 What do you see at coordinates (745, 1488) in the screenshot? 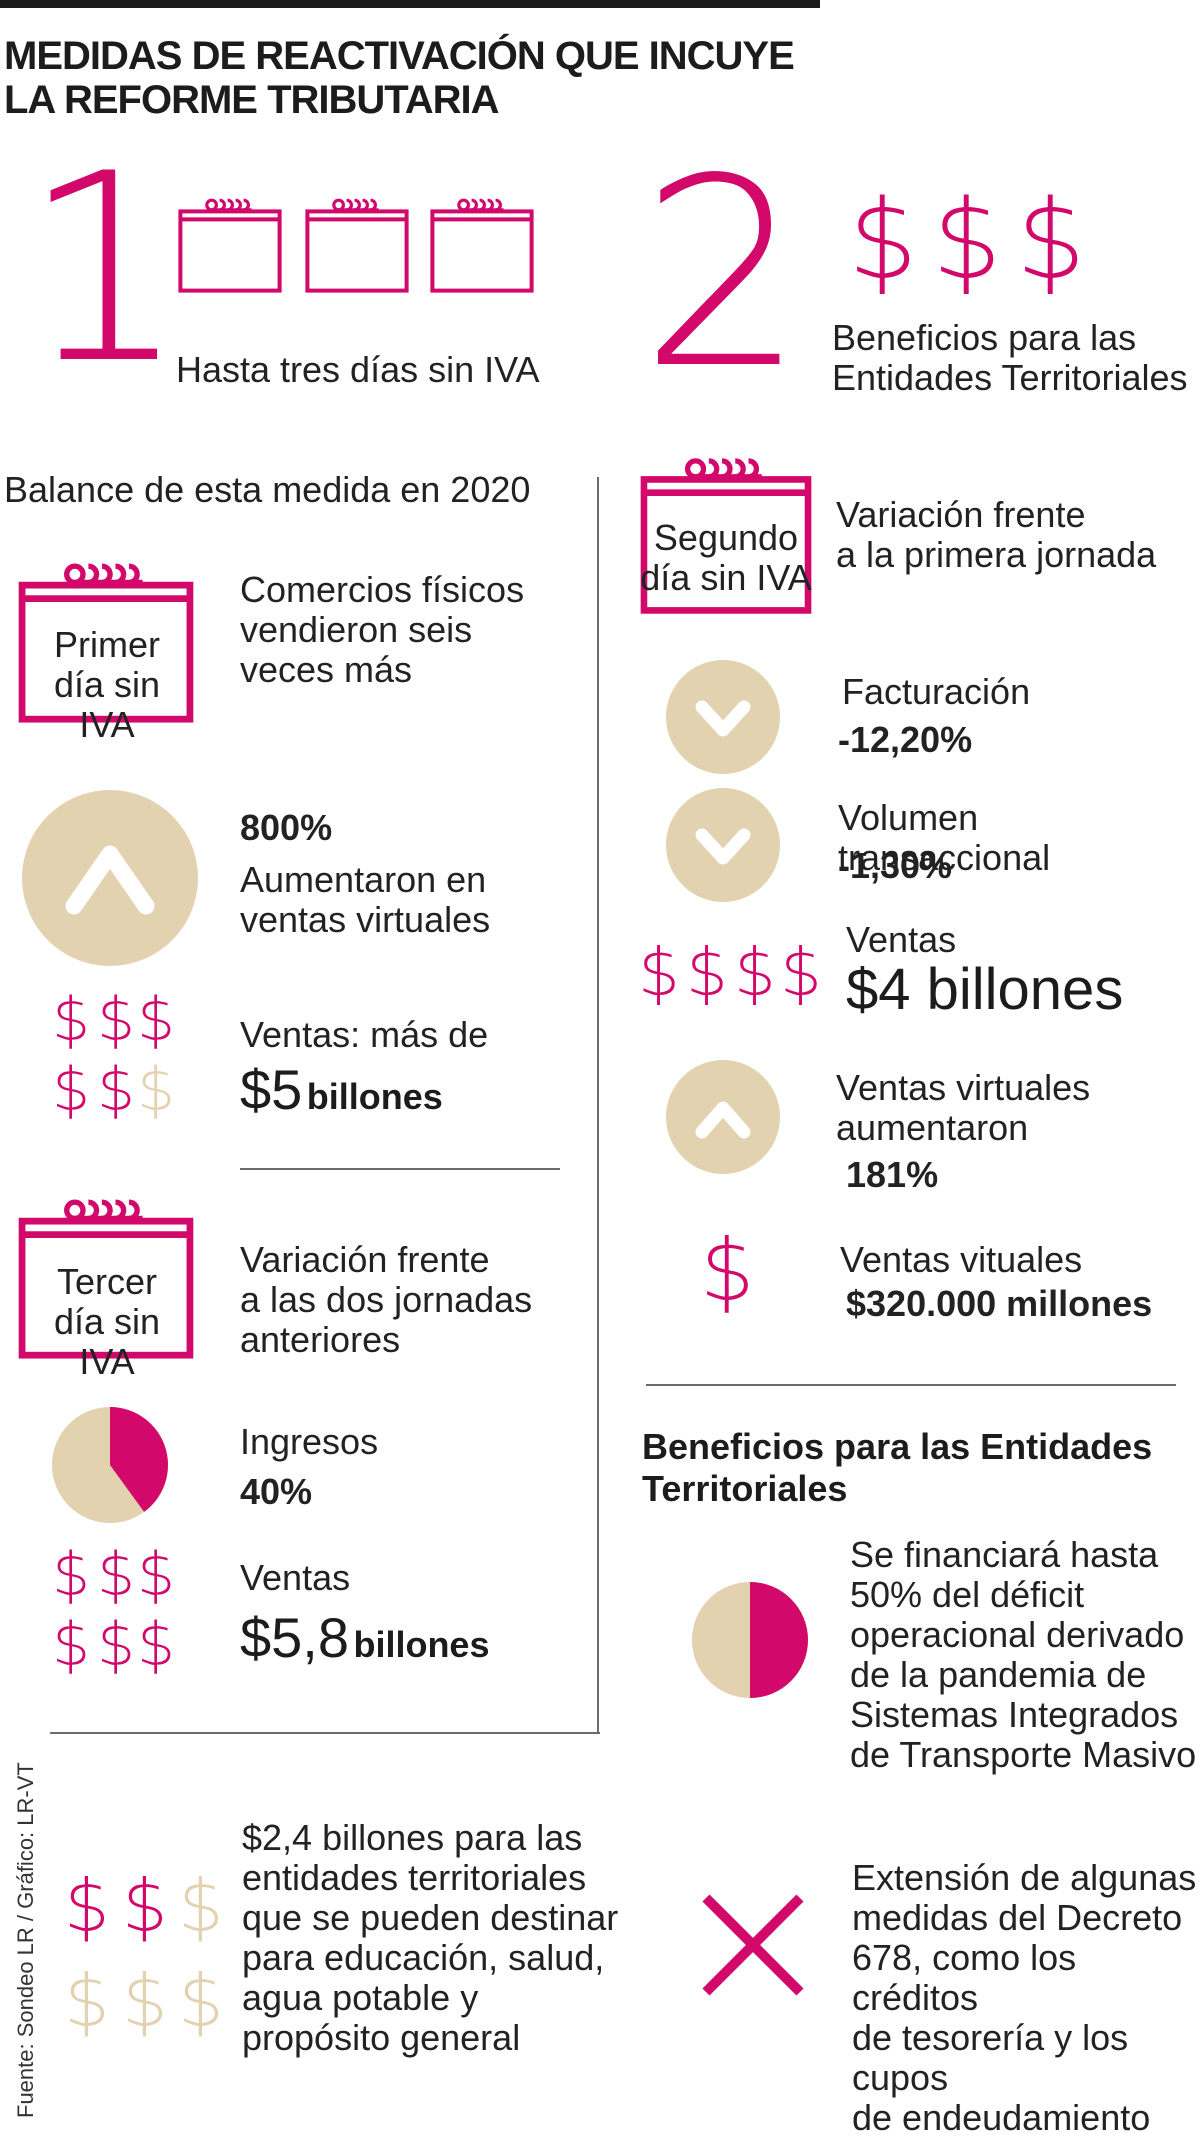
I see `benefits-heading-line2: Territoriales` at bounding box center [745, 1488].